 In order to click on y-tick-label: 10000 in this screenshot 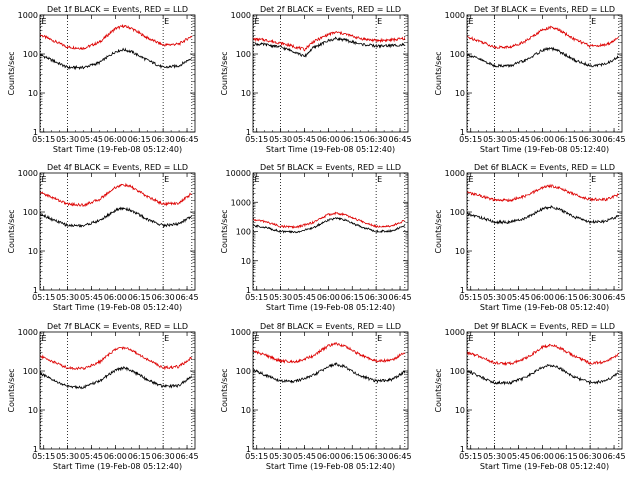, I will do `click(238, 173)`.